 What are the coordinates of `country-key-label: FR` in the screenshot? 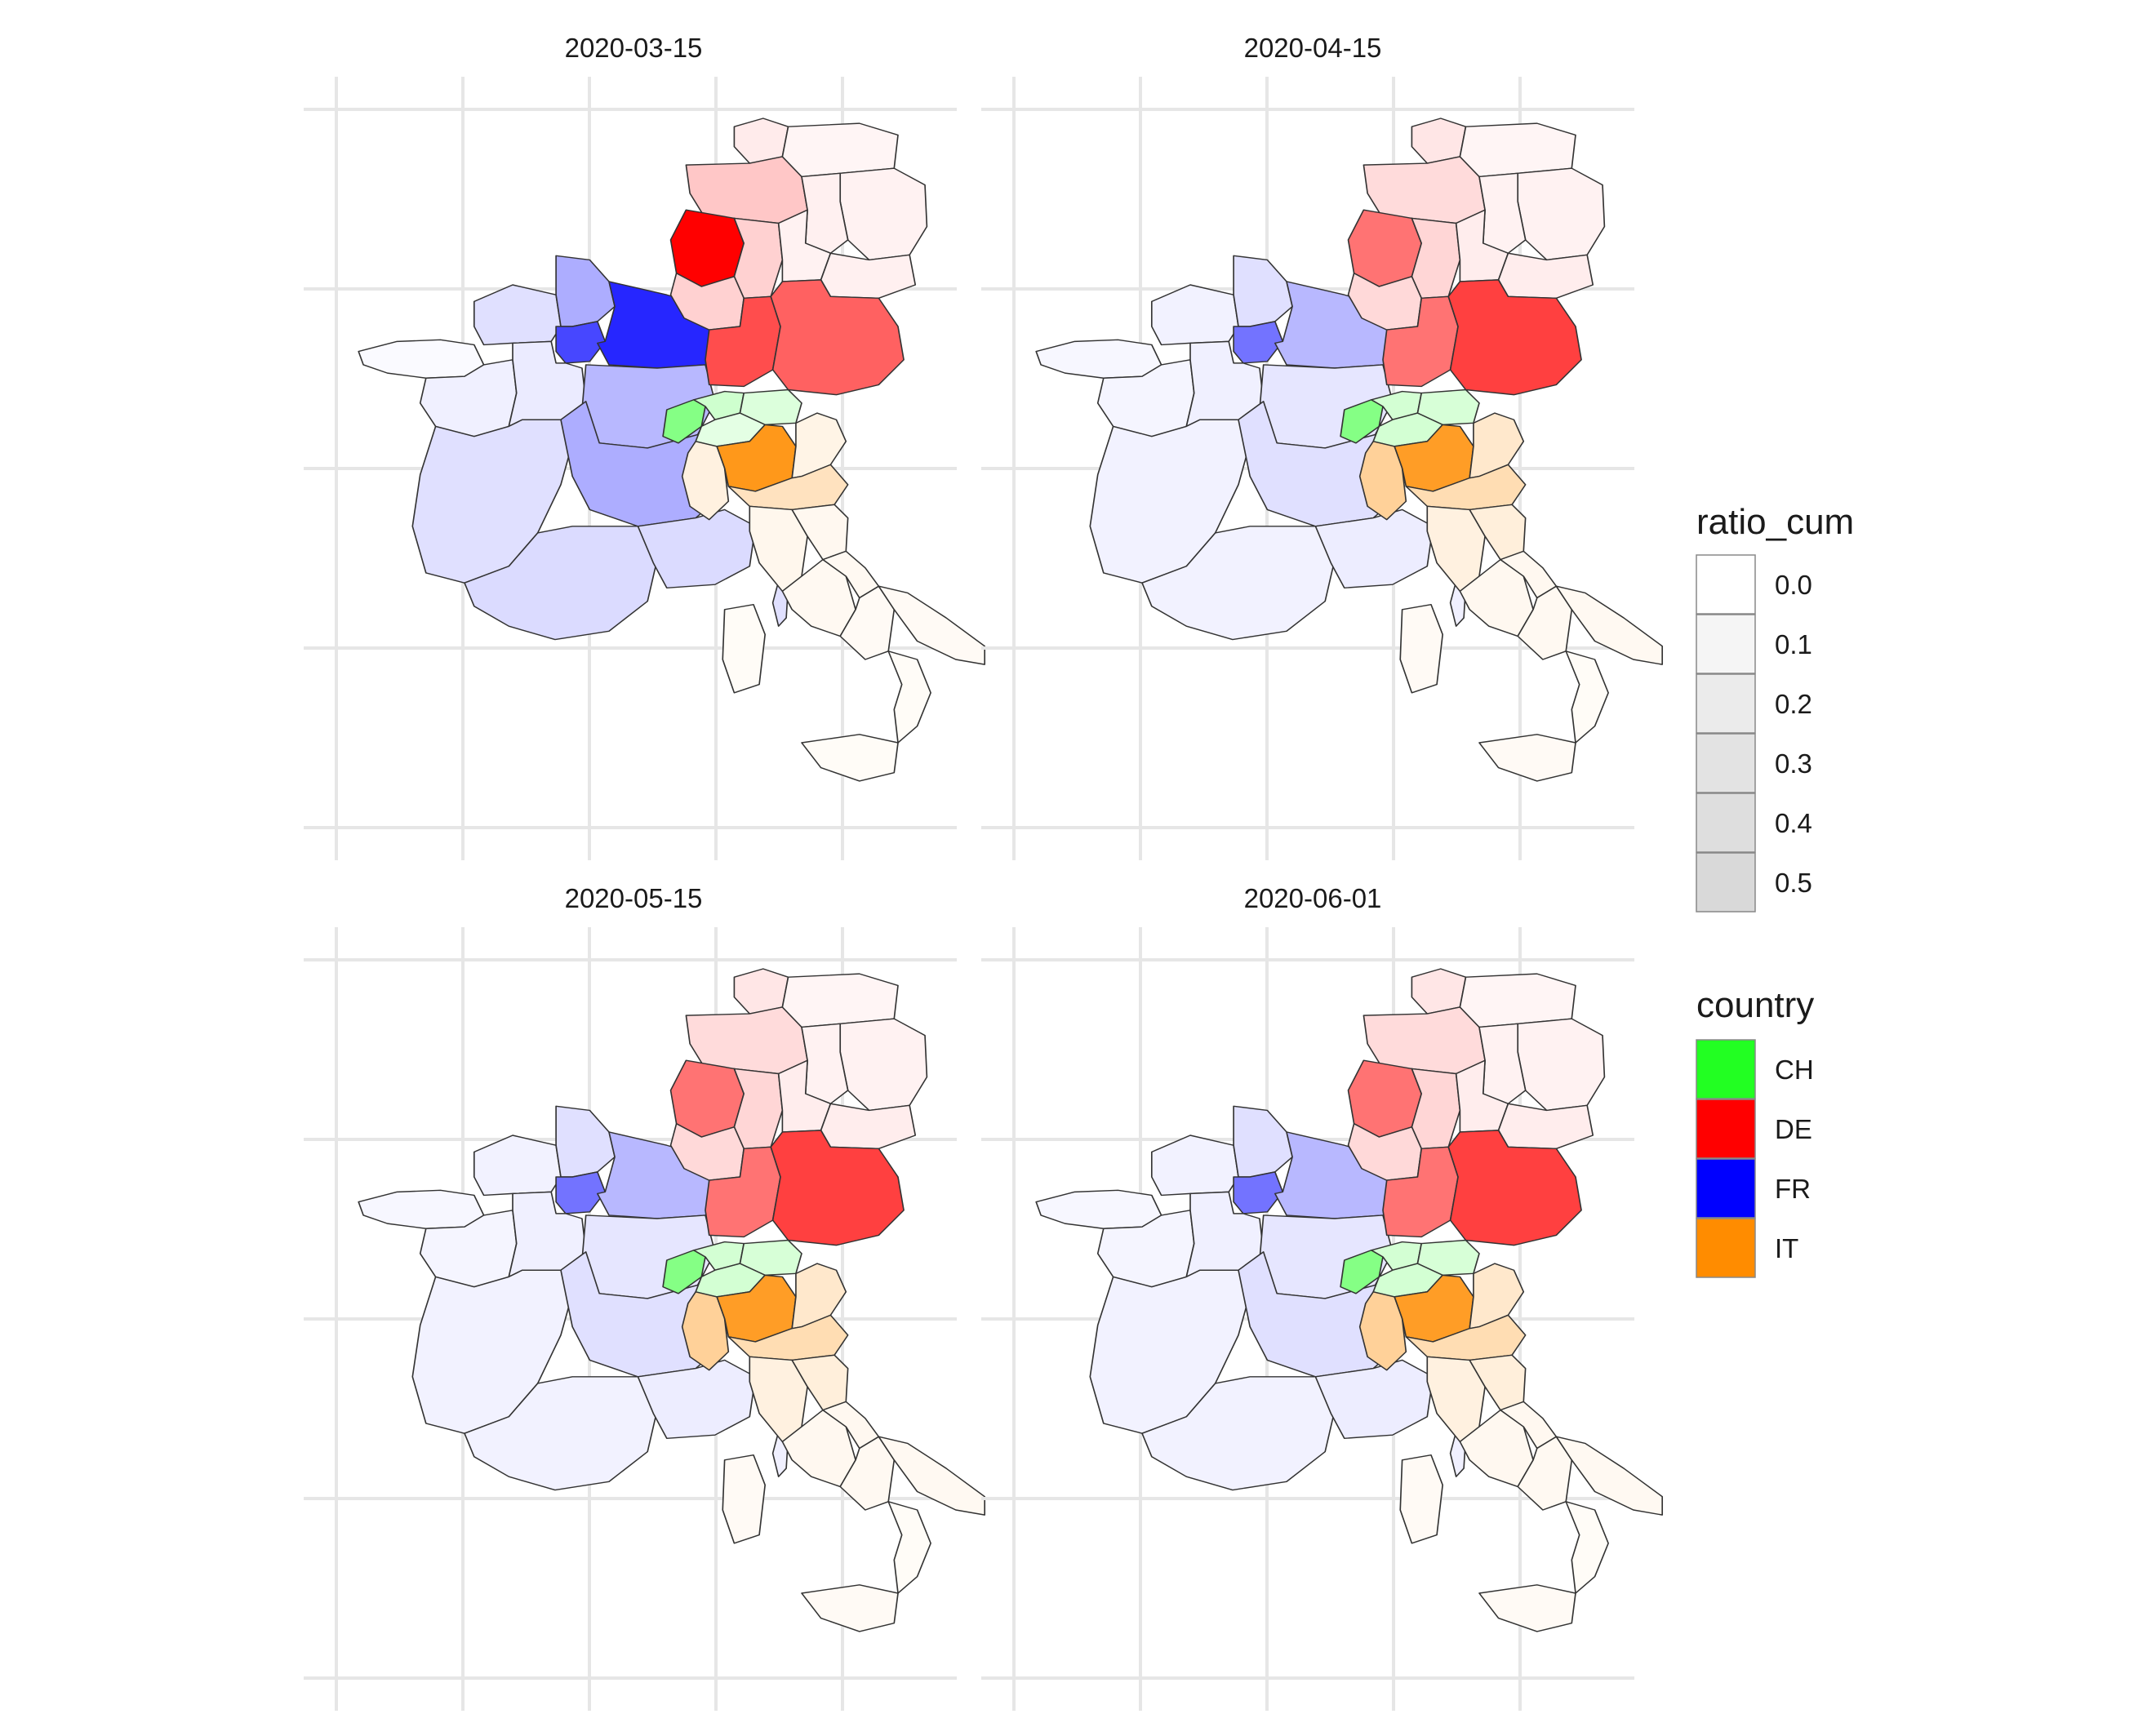 It's located at (1793, 1189).